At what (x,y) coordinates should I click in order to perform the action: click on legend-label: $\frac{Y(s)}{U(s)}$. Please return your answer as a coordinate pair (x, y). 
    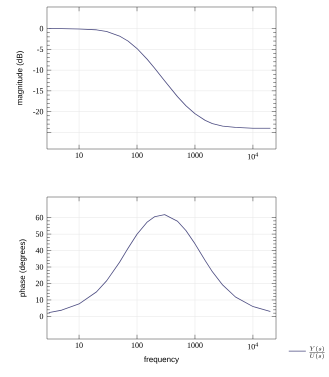
    Looking at the image, I should click on (317, 353).